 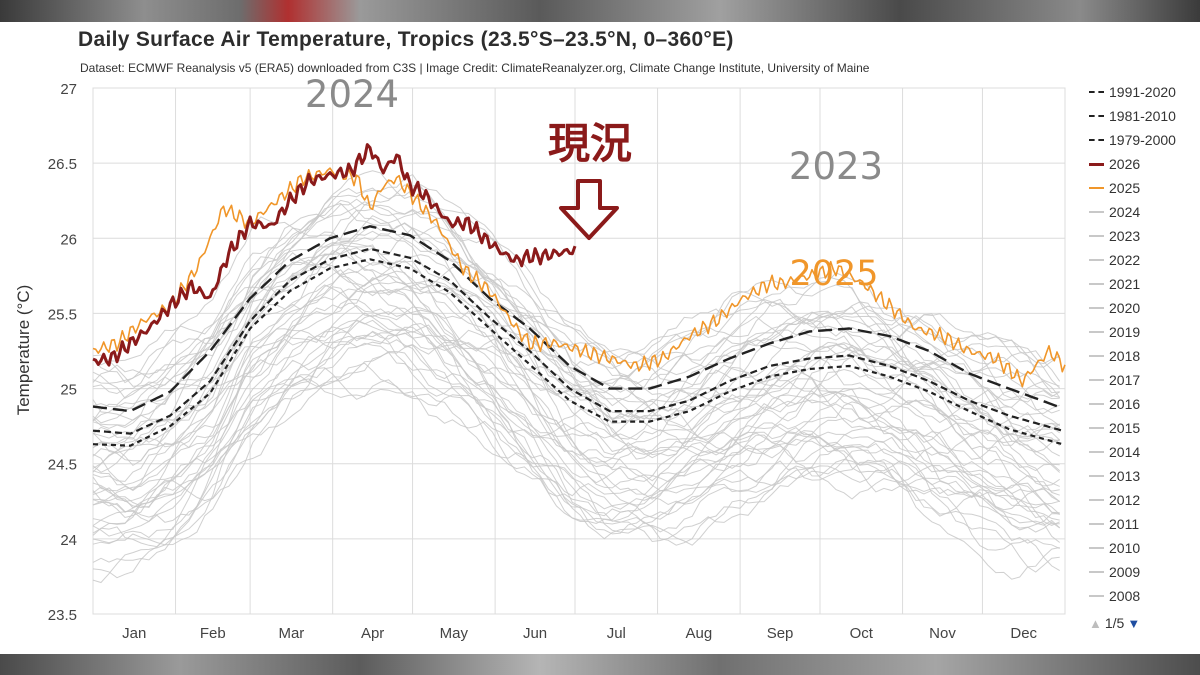 I want to click on x-tick-label: Jun, so click(x=535, y=633).